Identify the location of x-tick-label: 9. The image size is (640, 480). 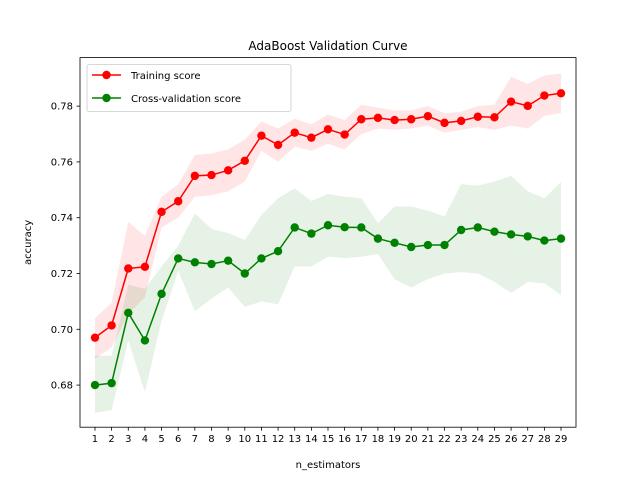
(228, 439).